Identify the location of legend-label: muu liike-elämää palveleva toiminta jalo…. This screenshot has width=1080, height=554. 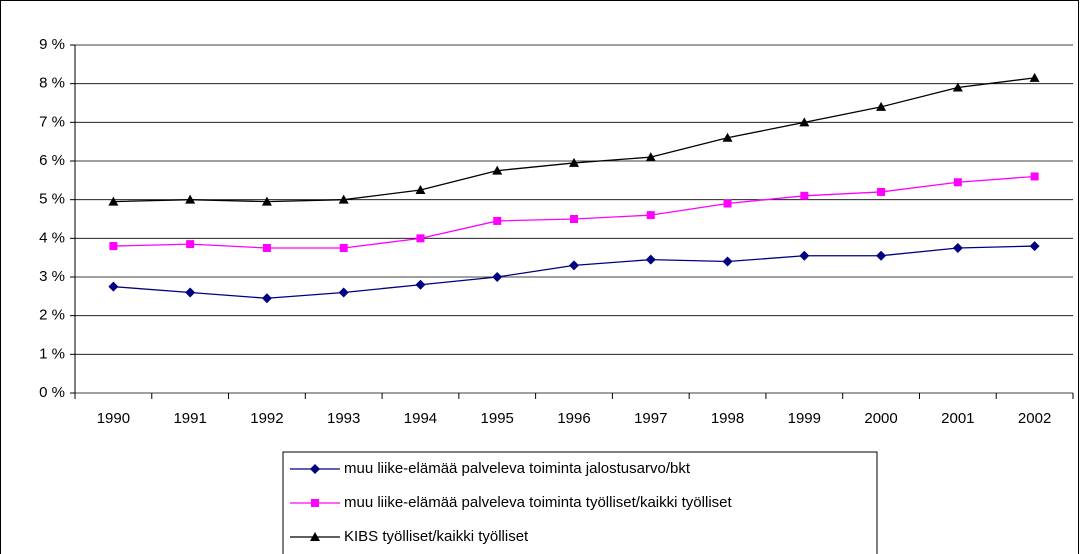
(517, 468).